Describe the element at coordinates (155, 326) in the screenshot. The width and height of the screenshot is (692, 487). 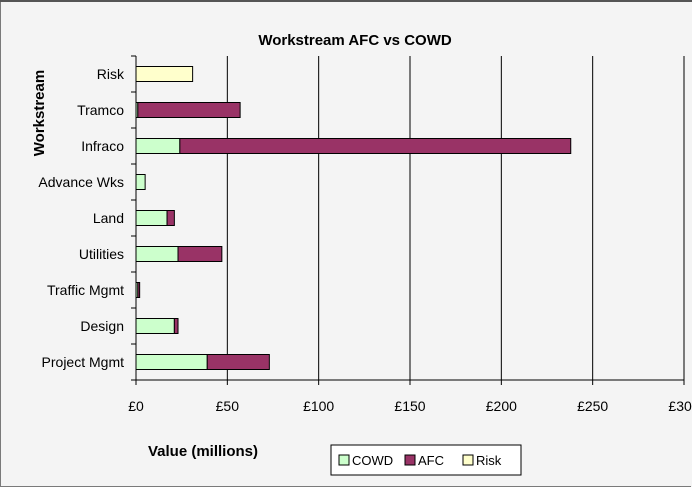
I see `bar-cowd-design` at that location.